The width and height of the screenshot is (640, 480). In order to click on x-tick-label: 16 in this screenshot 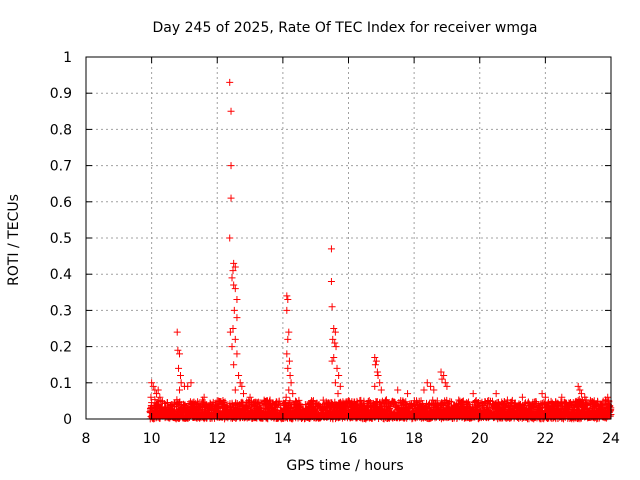, I will do `click(349, 439)`.